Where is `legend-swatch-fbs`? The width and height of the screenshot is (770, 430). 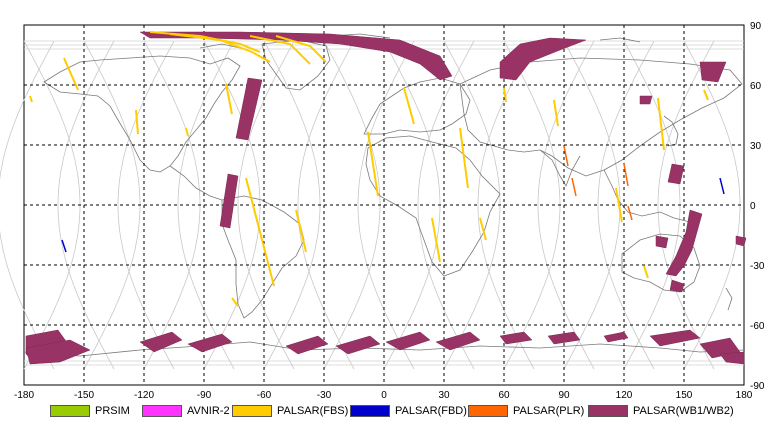 legend-swatch-fbs is located at coordinates (252, 411).